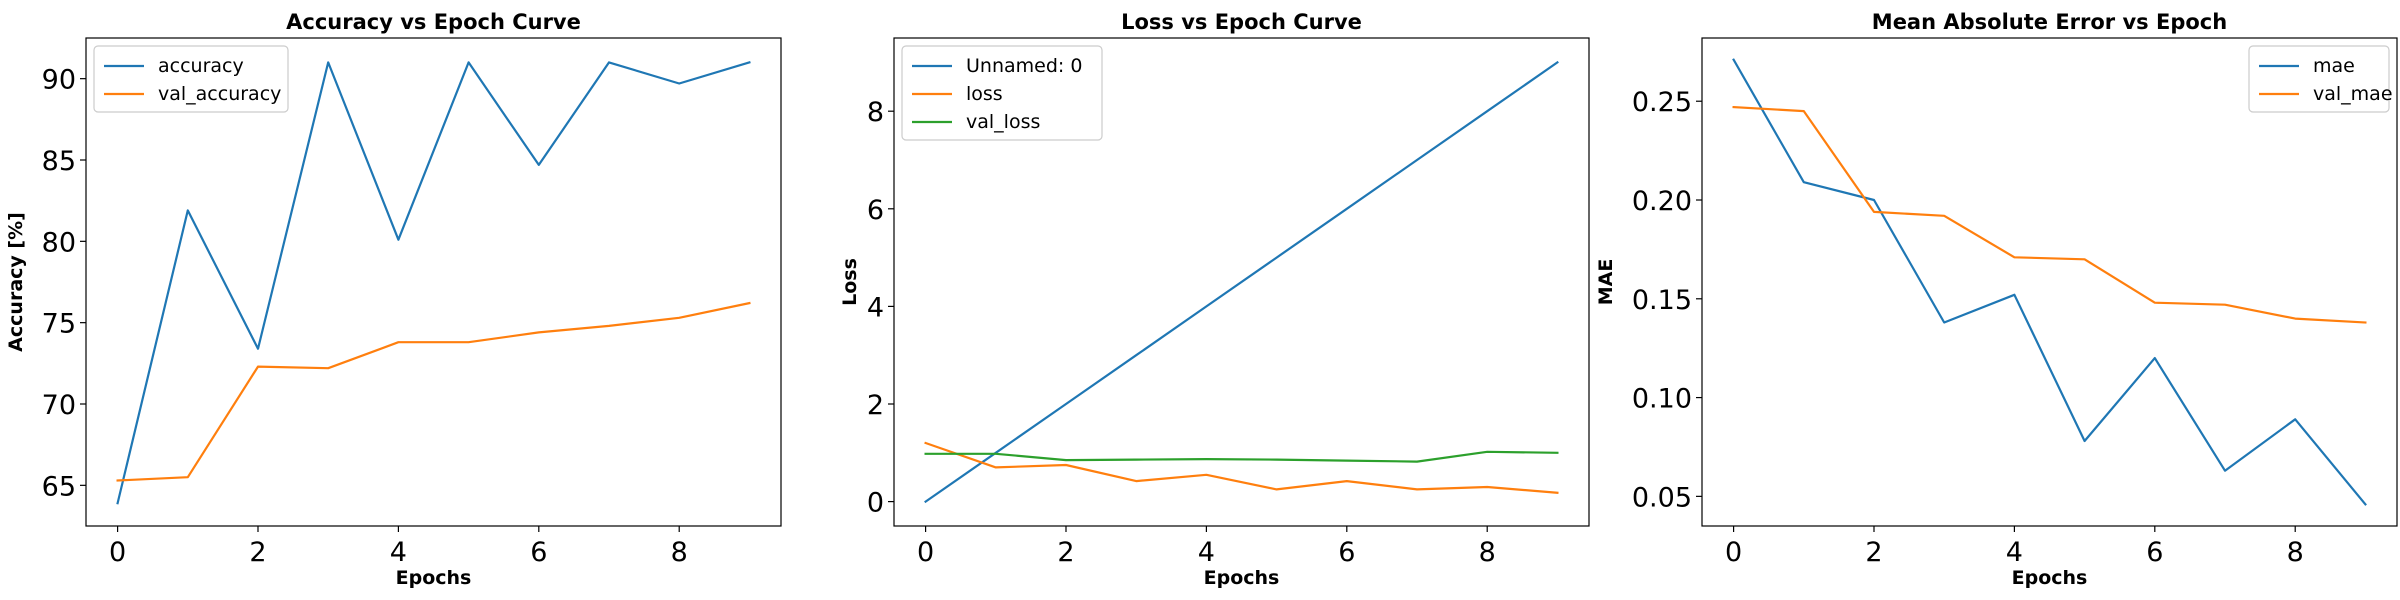 This screenshot has width=2400, height=600. Describe the element at coordinates (433, 22) in the screenshot. I see `chart-title: Accuracy vs Epoch Curve` at that location.